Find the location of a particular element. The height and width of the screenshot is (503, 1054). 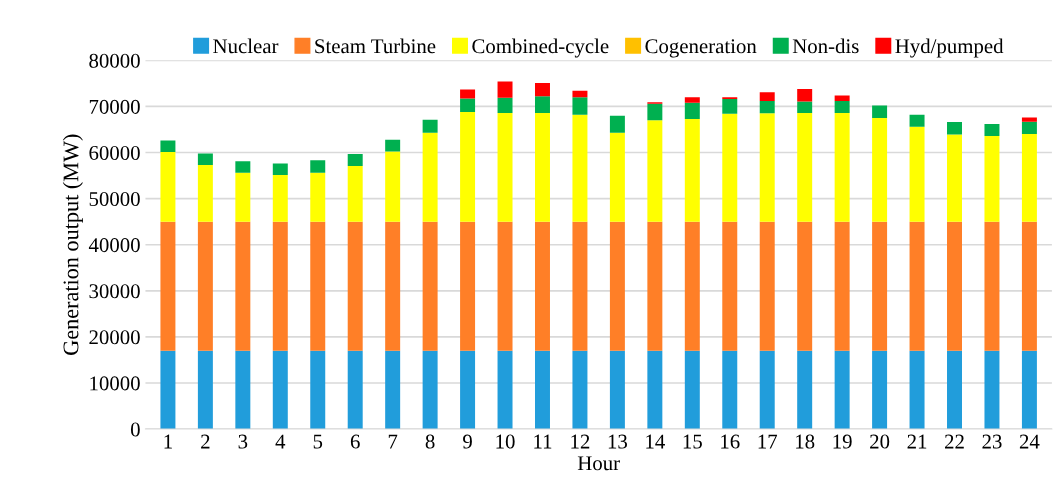

x-axis-title: Hour is located at coordinates (598, 463).